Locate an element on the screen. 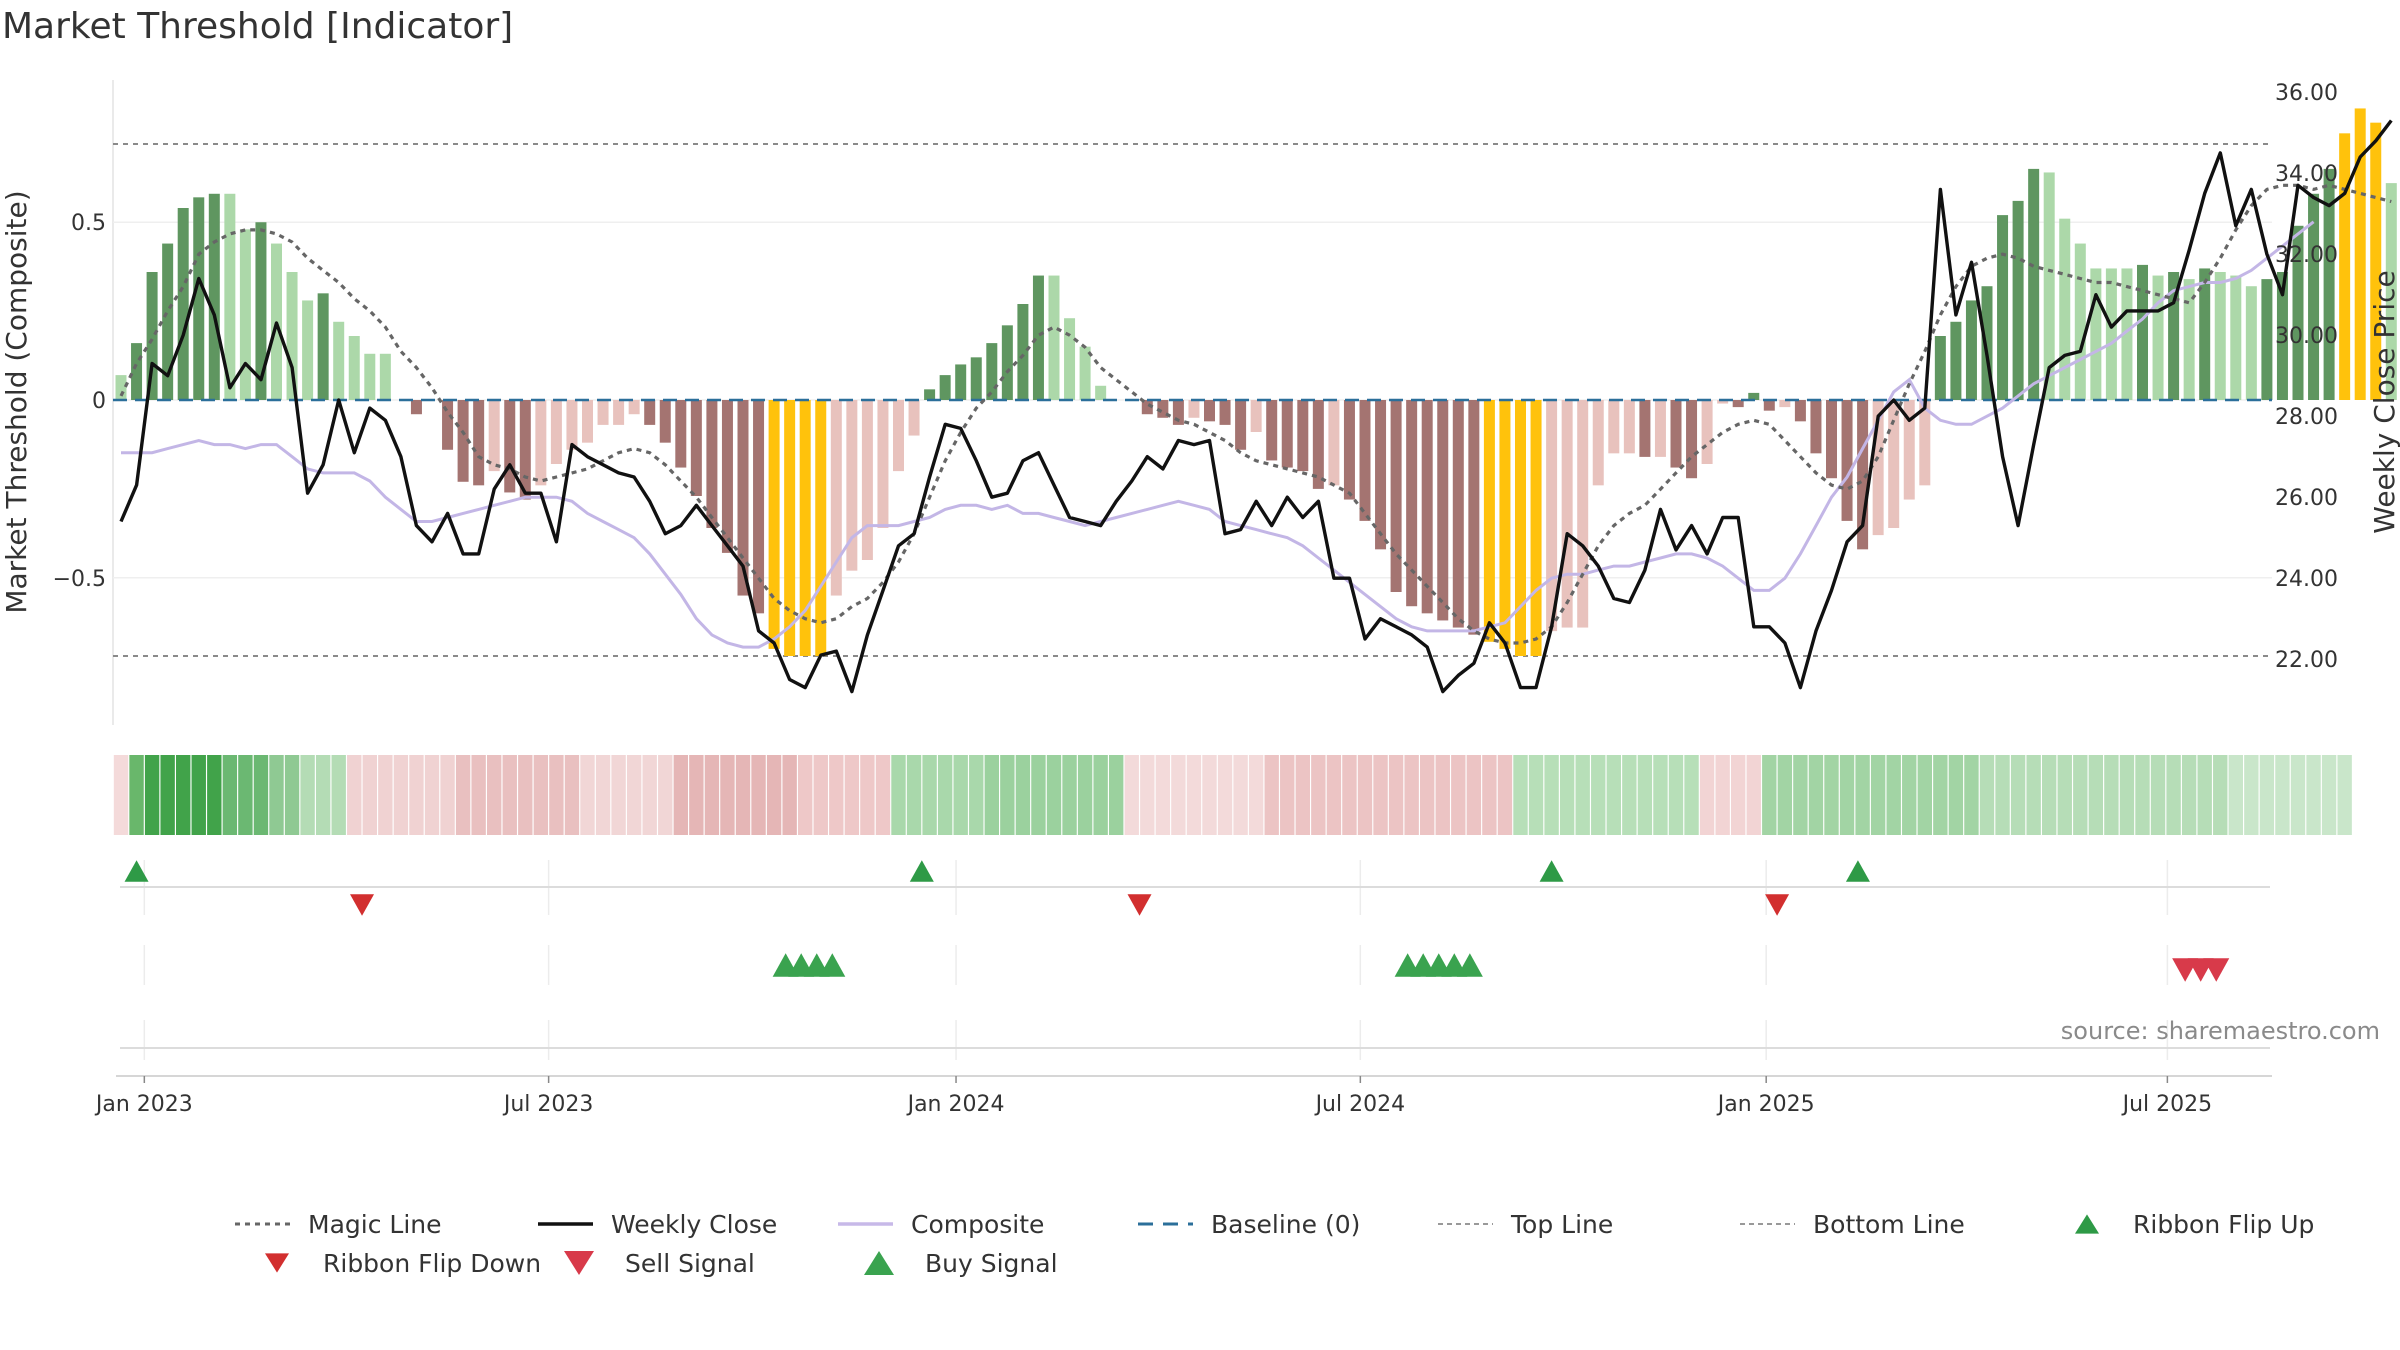  legend-item-bottom: Bottom Line is located at coordinates (1852, 1224).